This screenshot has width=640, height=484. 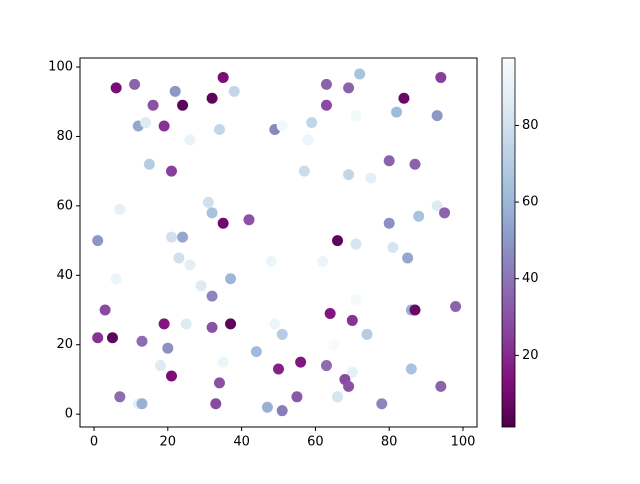 I want to click on colorbar-tick-label: 40, so click(x=530, y=278).